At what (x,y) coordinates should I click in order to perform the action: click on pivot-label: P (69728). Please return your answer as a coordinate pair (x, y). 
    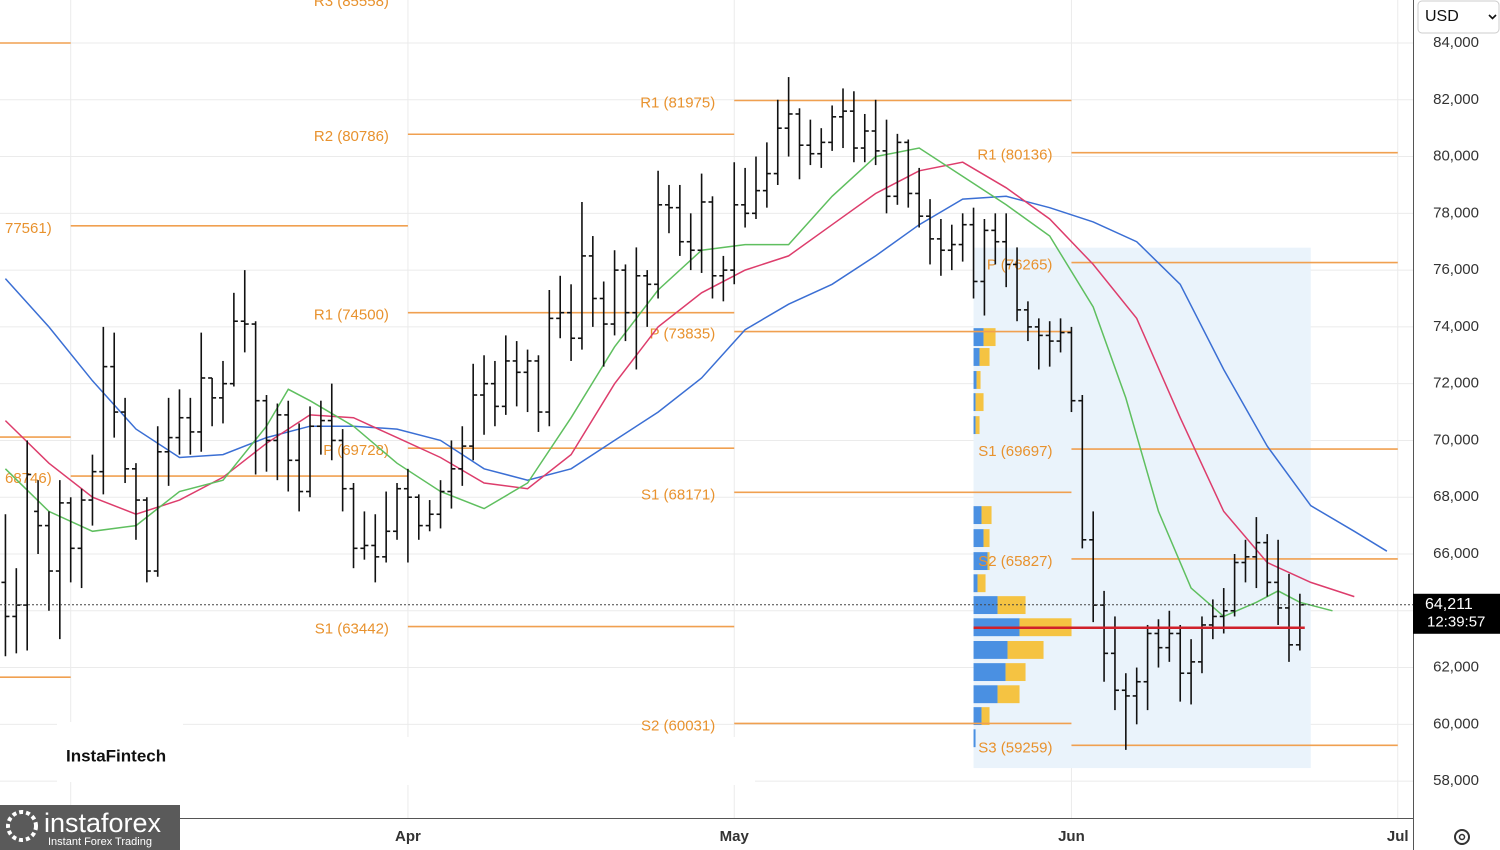
    Looking at the image, I should click on (356, 450).